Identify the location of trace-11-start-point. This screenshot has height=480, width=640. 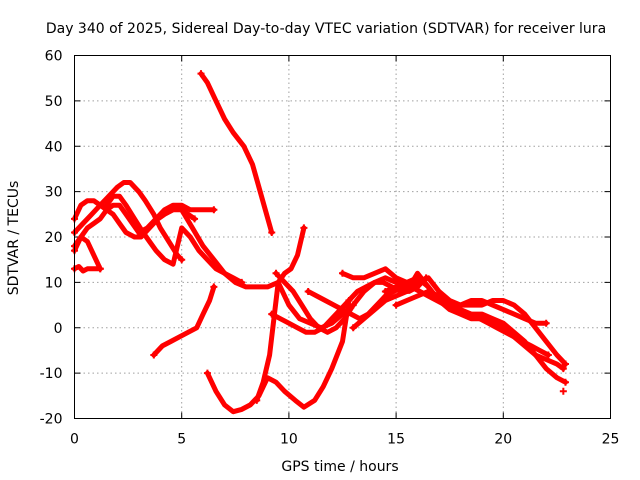
(257, 400).